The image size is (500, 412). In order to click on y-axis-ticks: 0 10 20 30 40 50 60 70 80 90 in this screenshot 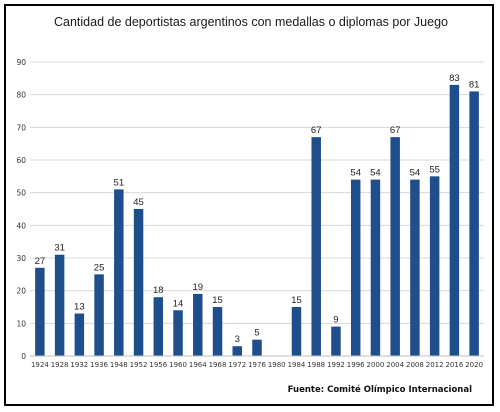, I will do `click(21, 209)`.